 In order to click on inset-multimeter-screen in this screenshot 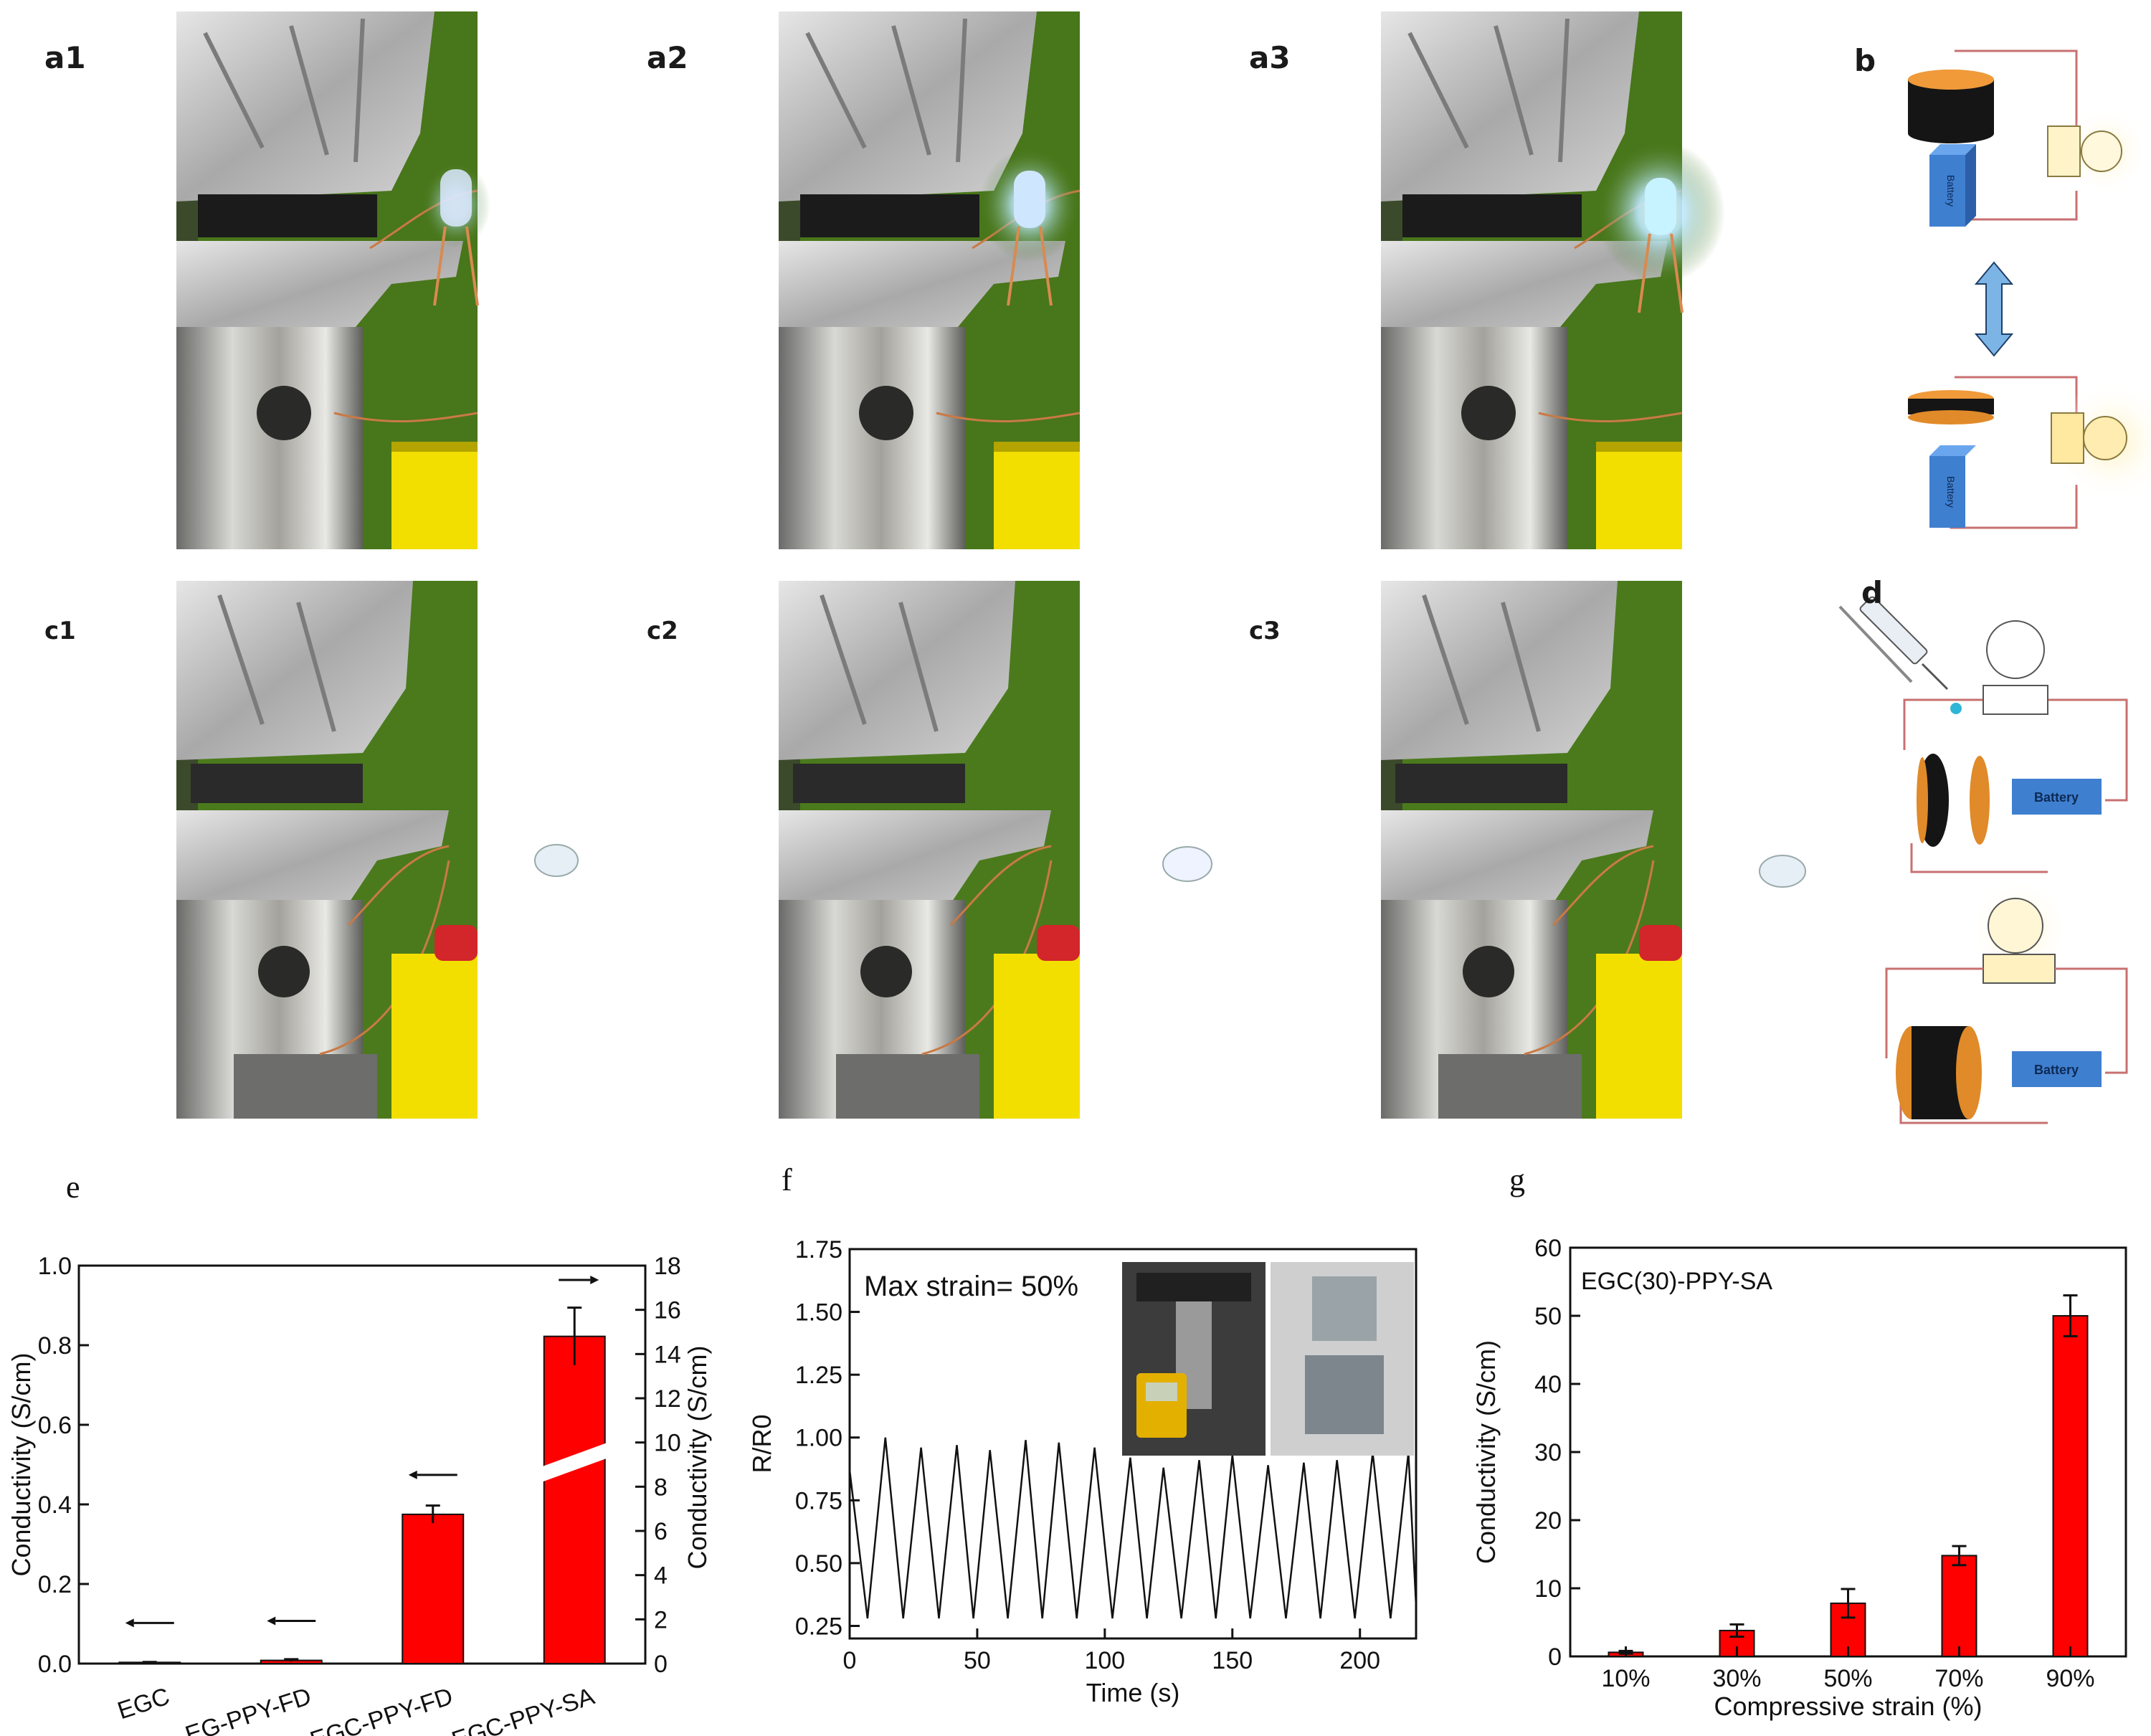, I will do `click(1161, 1391)`.